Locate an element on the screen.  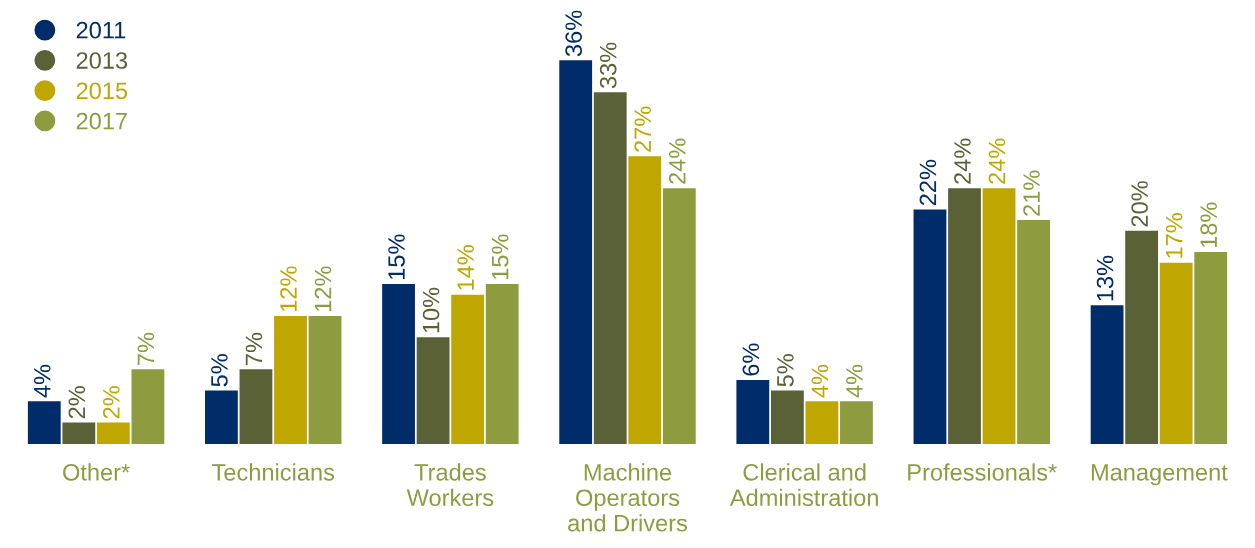
x-tick-label: Technicians is located at coordinates (273, 472).